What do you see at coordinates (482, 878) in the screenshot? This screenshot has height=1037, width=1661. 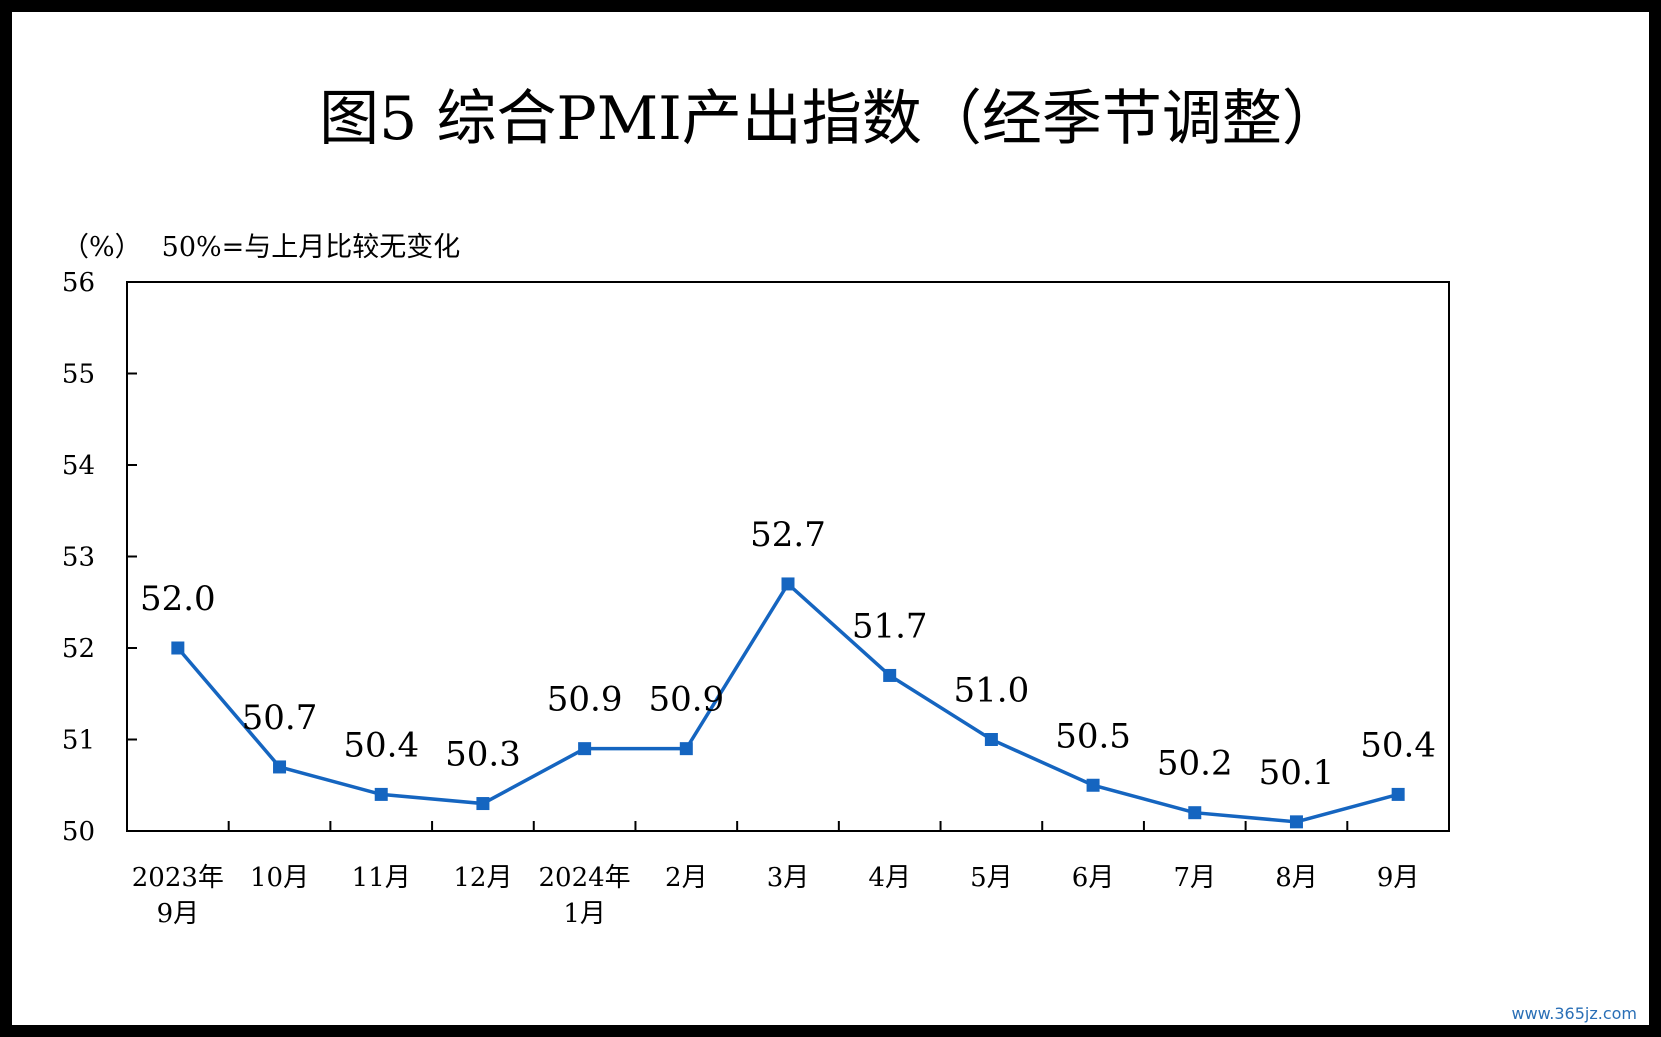 I see `x-tick-label: 12月` at bounding box center [482, 878].